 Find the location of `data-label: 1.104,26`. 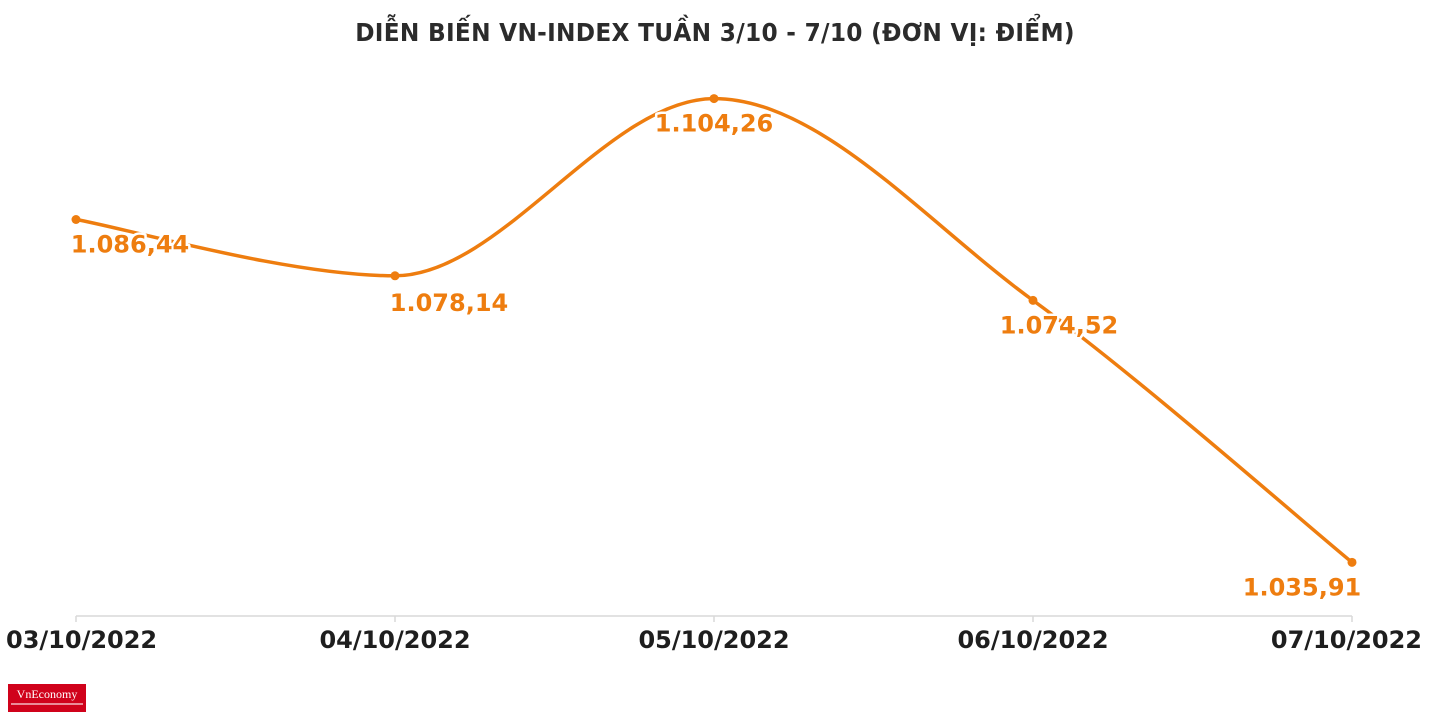

data-label: 1.104,26 is located at coordinates (714, 124).